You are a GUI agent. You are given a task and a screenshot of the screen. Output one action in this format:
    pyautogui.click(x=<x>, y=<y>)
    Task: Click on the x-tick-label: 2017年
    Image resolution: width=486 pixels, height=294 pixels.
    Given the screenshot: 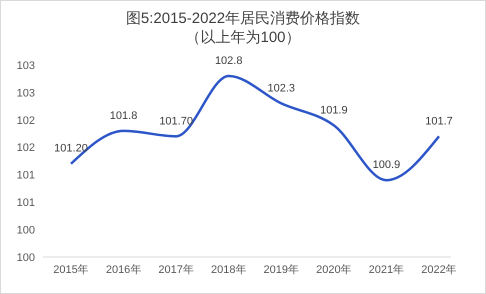 What is the action you would take?
    pyautogui.click(x=176, y=270)
    